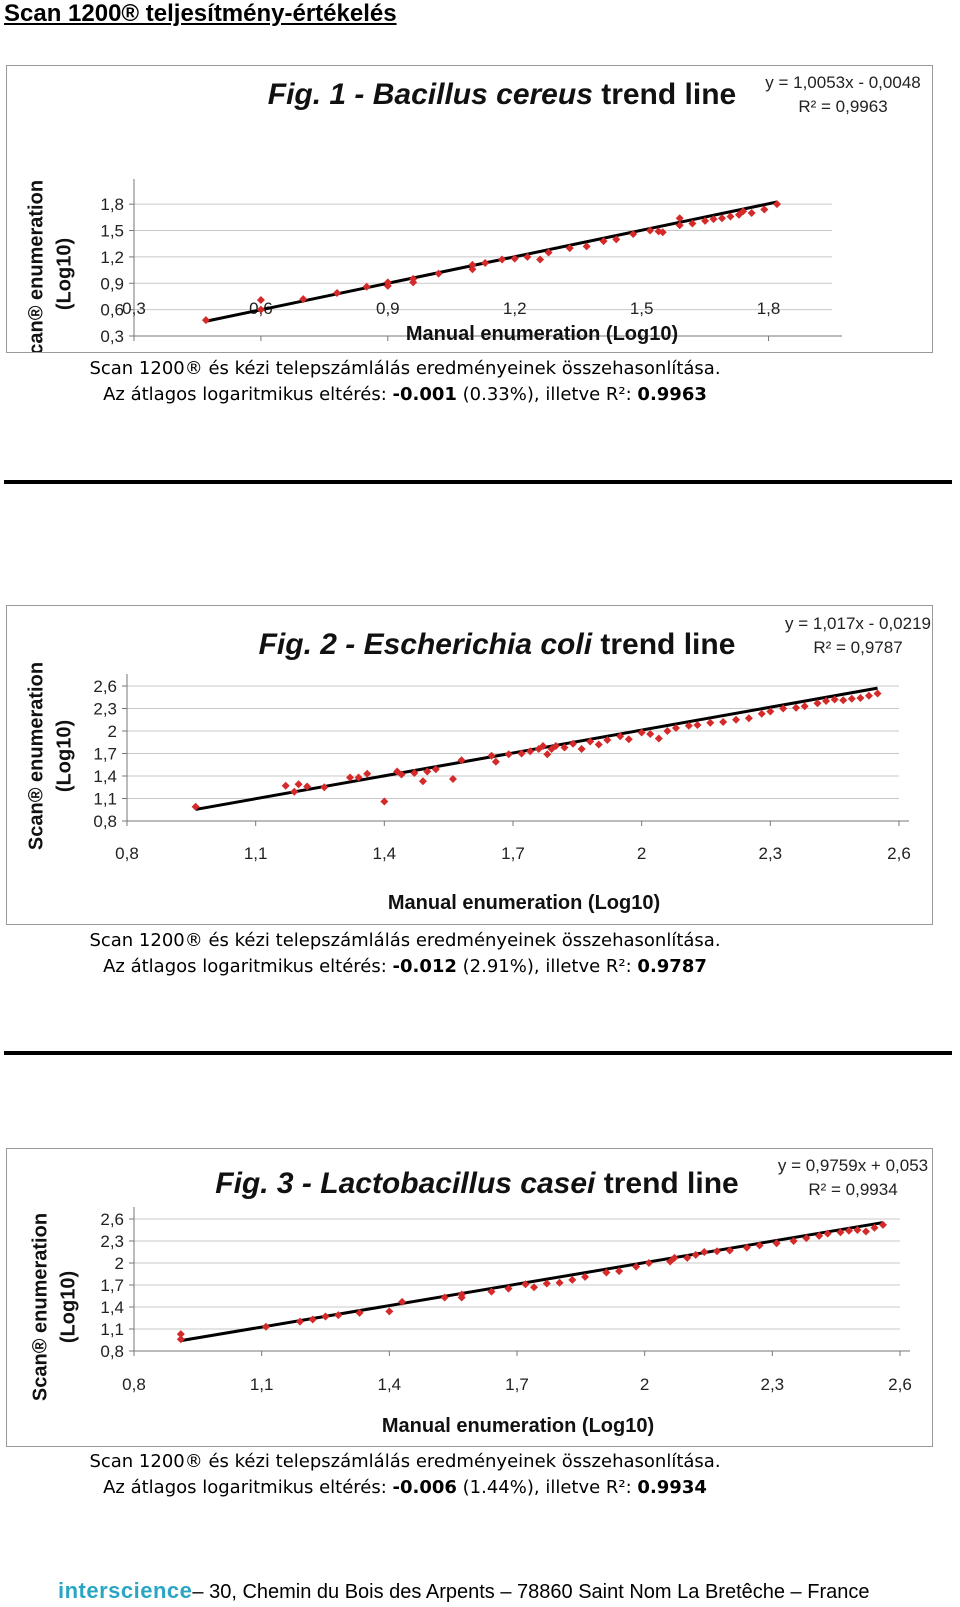 Image resolution: width=960 pixels, height=1607 pixels. Describe the element at coordinates (477, 1183) in the screenshot. I see `chart-title: Fig. 3 - Lactobacillus casei trend line` at that location.